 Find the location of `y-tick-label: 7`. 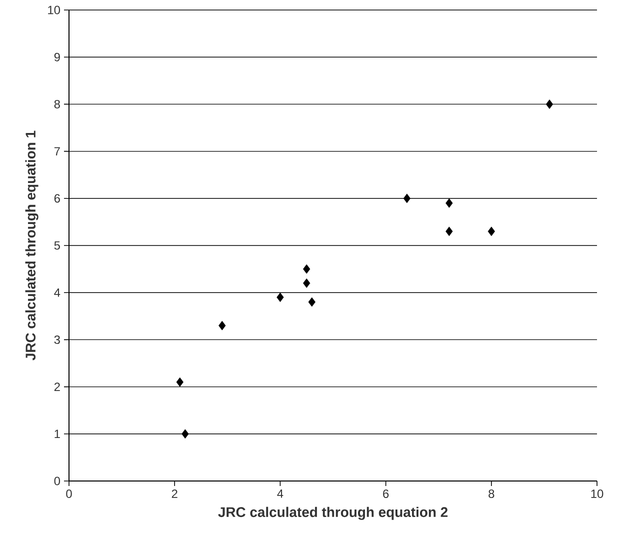

y-tick-label: 7 is located at coordinates (57, 151).